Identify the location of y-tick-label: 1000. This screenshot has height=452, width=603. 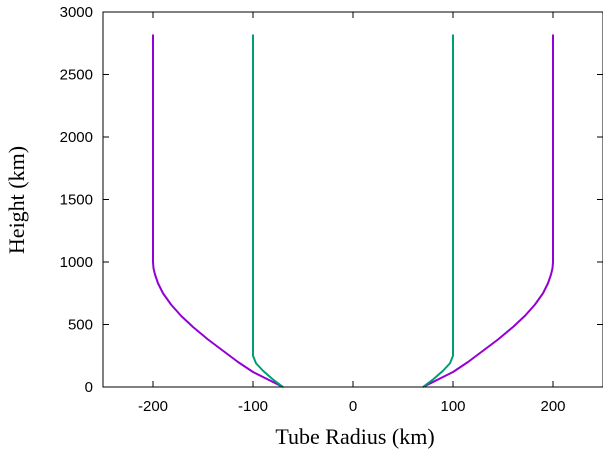
(76, 262).